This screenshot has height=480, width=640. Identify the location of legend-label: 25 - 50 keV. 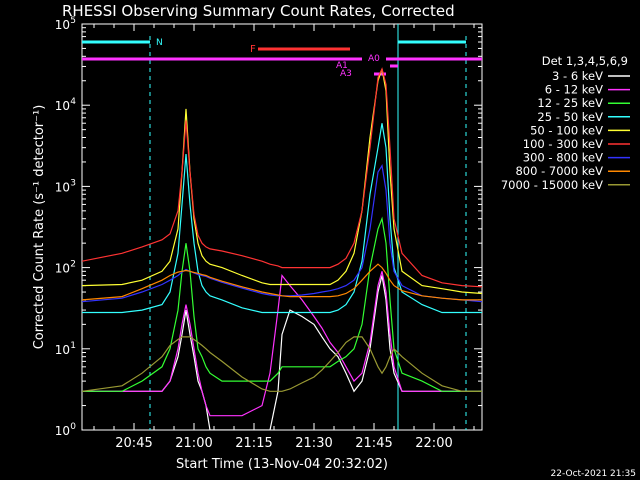
(570, 117).